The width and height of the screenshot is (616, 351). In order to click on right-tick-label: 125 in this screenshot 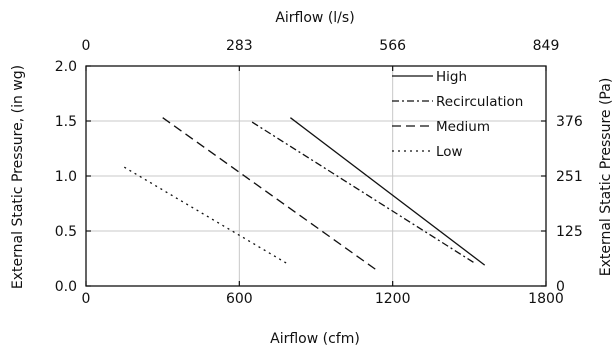, I will do `click(569, 232)`.